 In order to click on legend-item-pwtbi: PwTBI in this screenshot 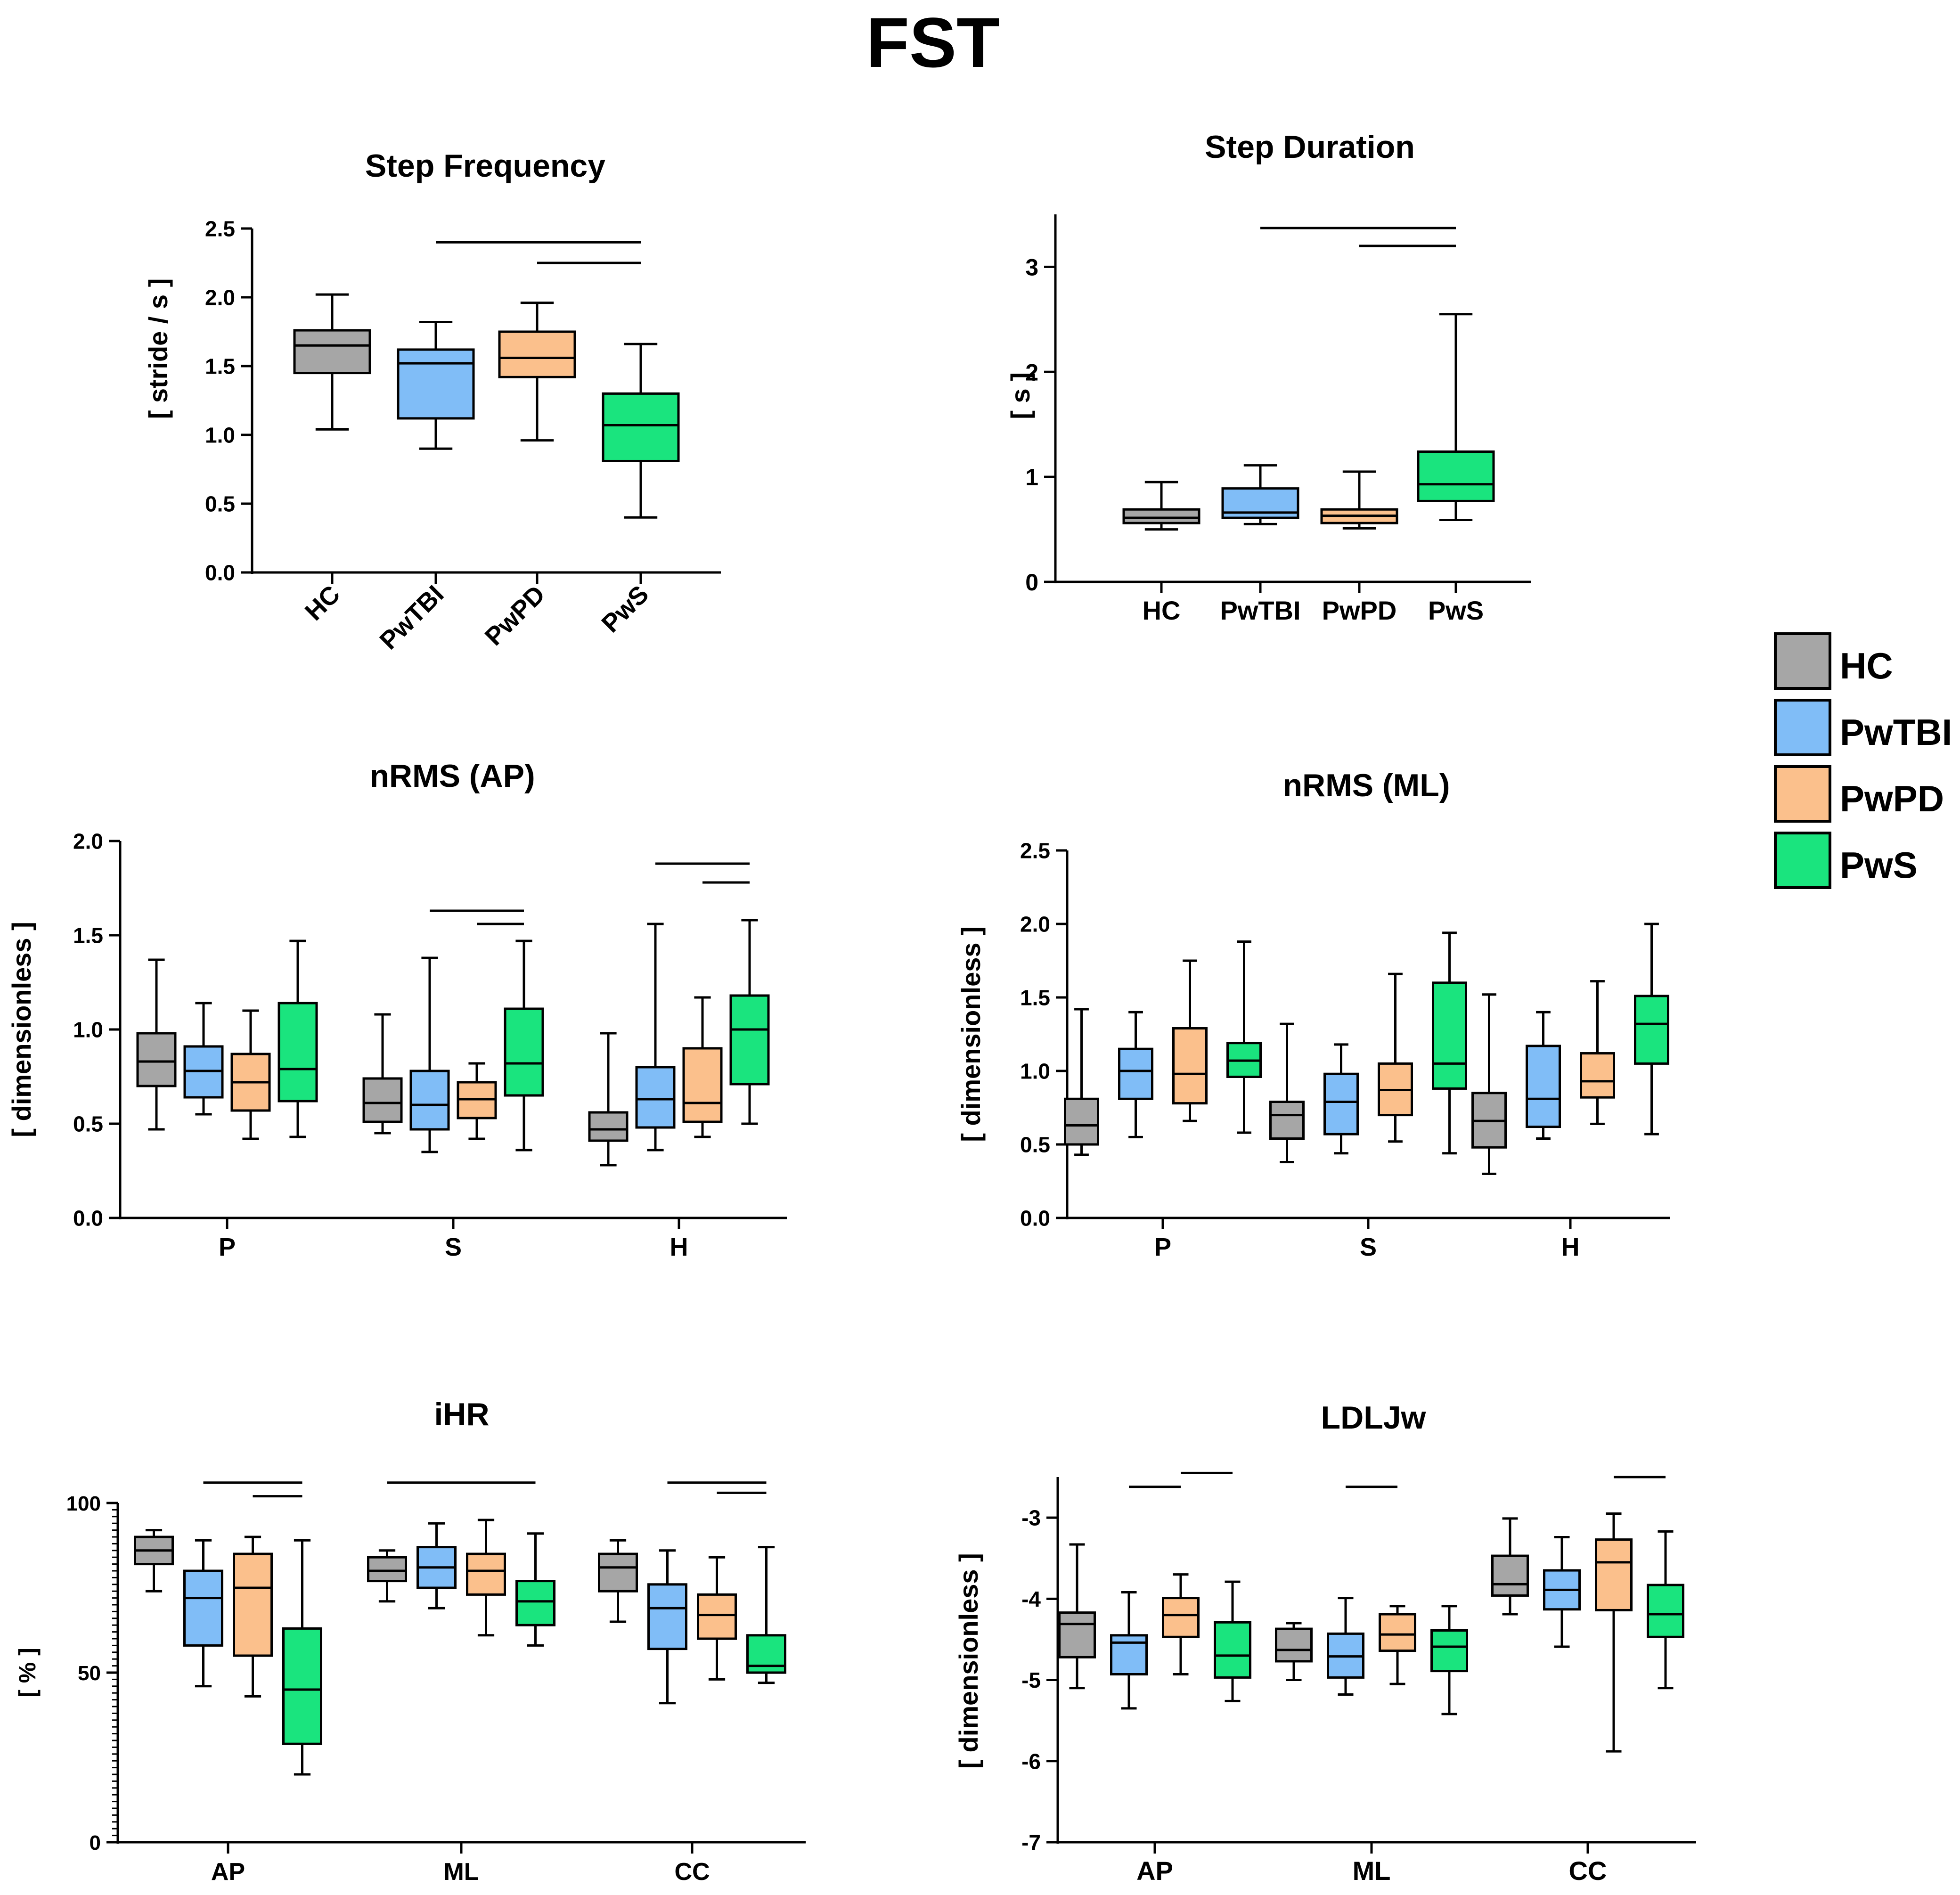, I will do `click(1863, 727)`.